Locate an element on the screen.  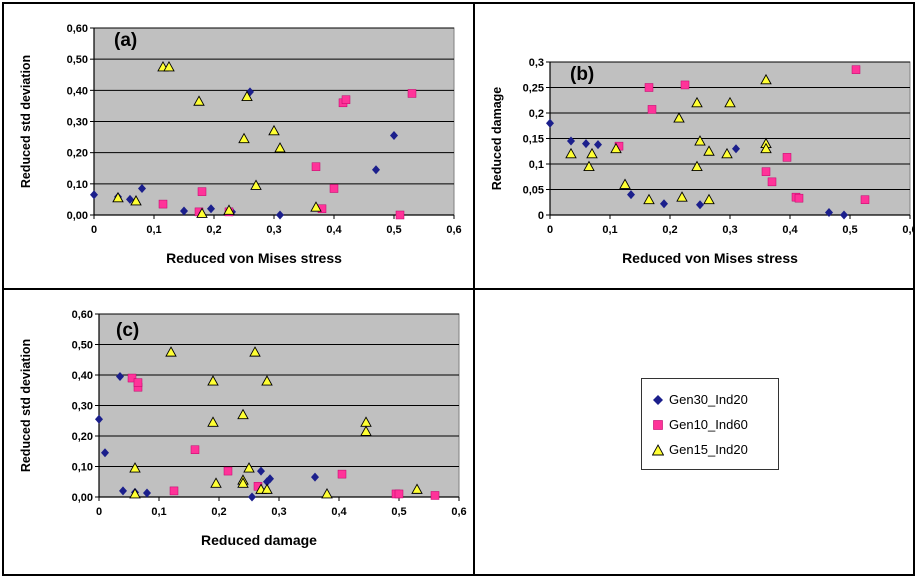
y-tick-label: 0,00 is located at coordinates (82, 498).